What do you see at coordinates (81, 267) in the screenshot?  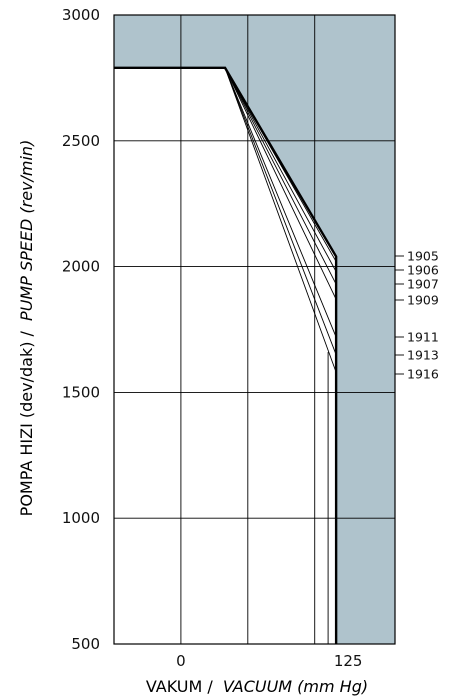 I see `y-tick-label: 2000` at bounding box center [81, 267].